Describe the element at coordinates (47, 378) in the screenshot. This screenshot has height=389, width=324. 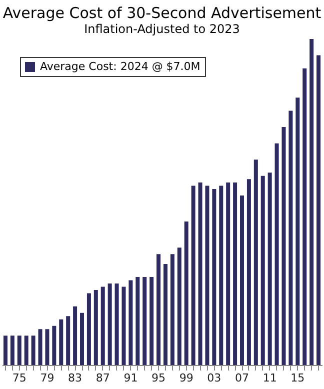
I see `x-tick-label: 79` at that location.